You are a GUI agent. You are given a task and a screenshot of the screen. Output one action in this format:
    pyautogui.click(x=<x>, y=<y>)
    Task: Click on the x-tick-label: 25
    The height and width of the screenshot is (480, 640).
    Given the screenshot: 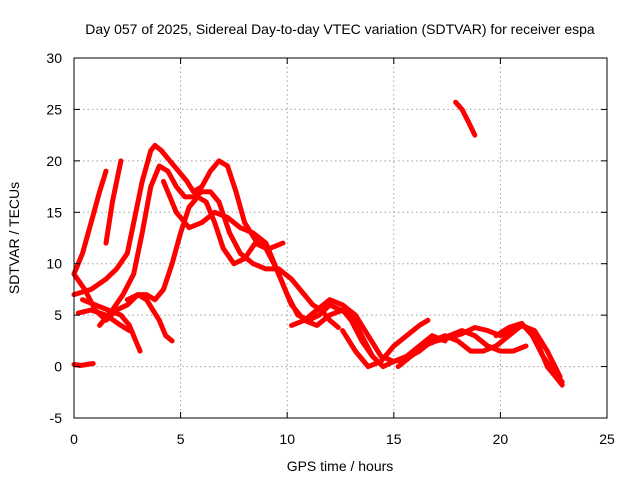 What is the action you would take?
    pyautogui.click(x=607, y=439)
    